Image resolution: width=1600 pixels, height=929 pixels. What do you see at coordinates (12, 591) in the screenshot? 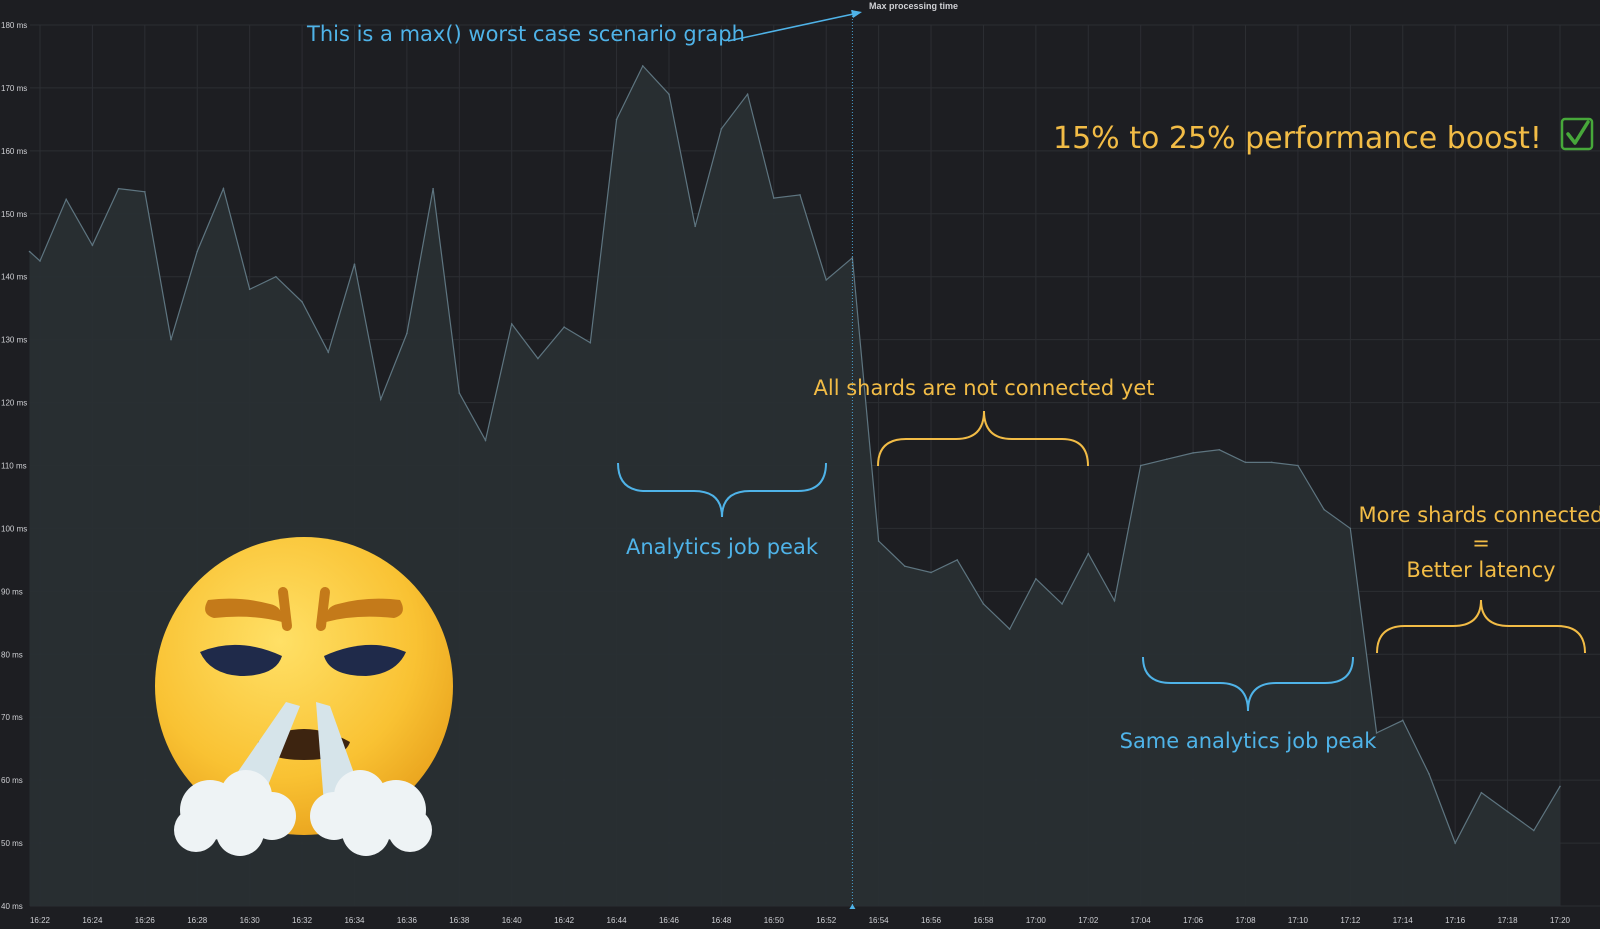
I see `y-tick-label: 90 ms` at bounding box center [12, 591].